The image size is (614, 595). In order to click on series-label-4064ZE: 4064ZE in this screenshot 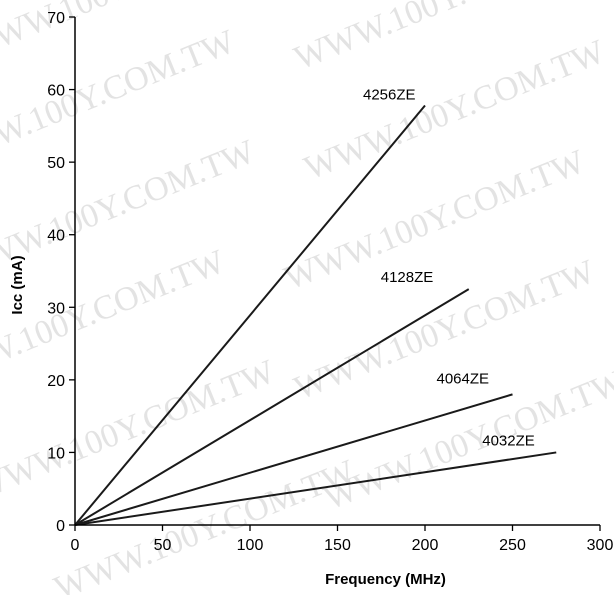, I will do `click(463, 378)`.